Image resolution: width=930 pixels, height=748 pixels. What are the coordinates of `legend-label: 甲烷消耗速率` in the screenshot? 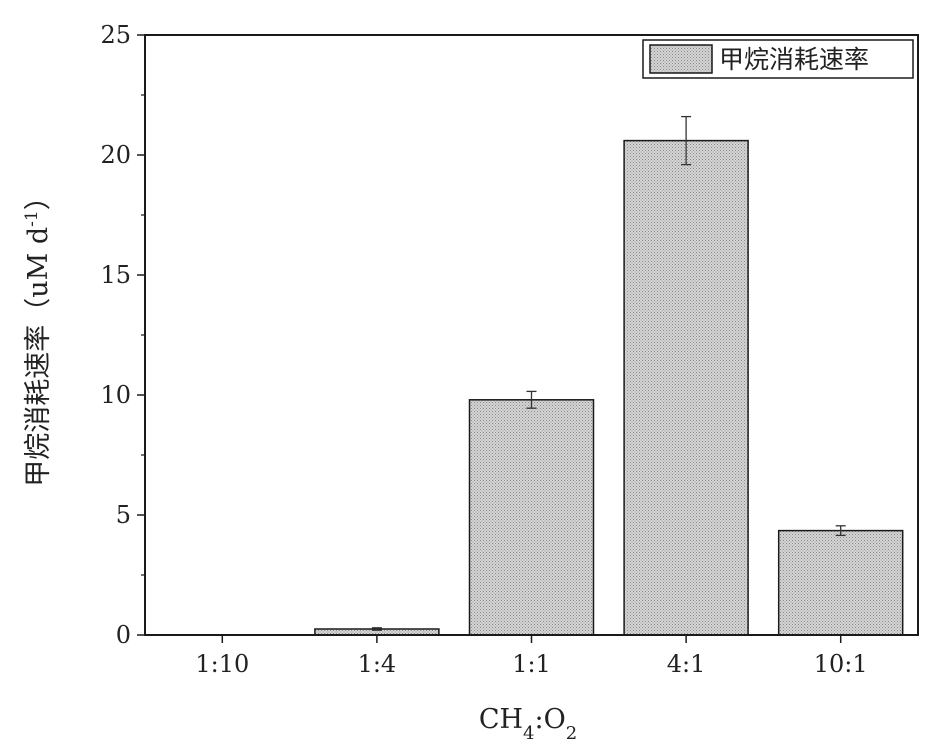 It's located at (794, 59).